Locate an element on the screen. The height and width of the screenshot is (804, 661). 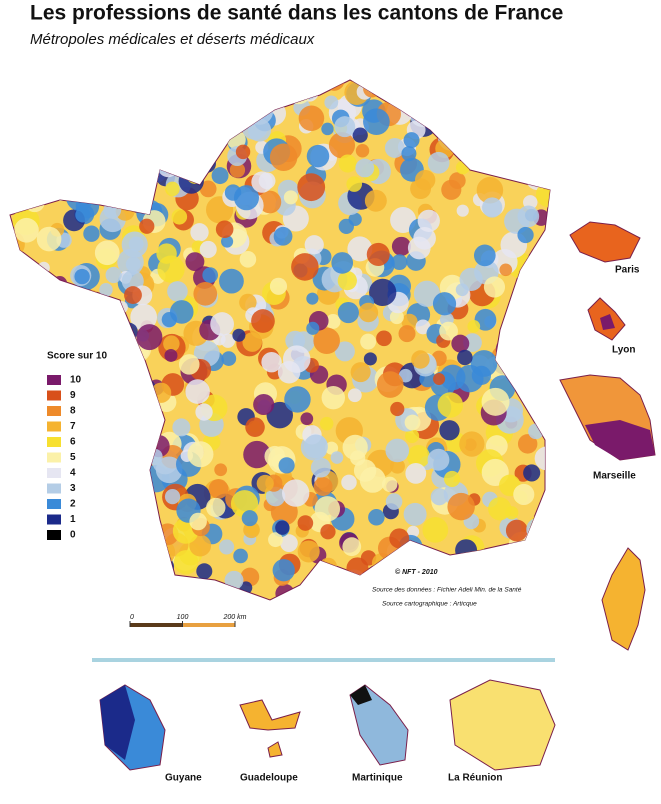
inset-paris: Paris is located at coordinates (605, 248).